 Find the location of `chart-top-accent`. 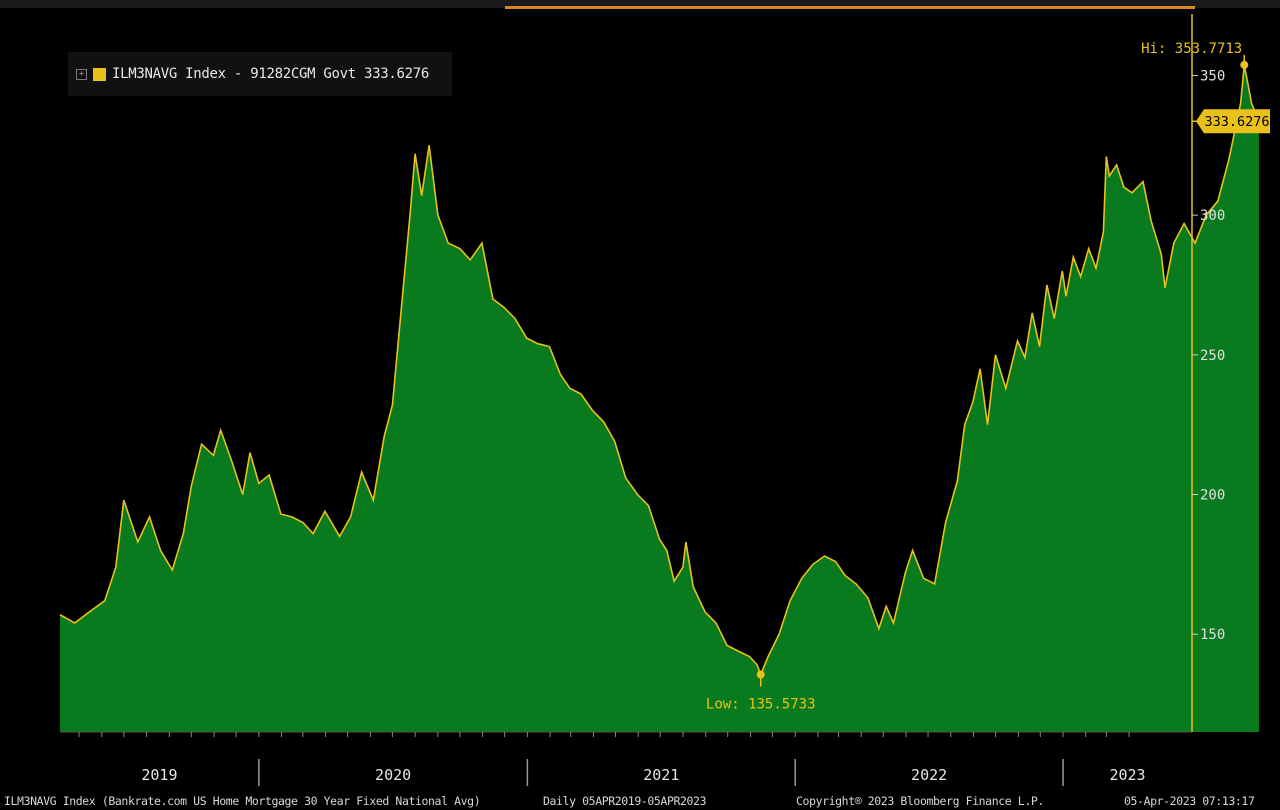

chart-top-accent is located at coordinates (850, 7).